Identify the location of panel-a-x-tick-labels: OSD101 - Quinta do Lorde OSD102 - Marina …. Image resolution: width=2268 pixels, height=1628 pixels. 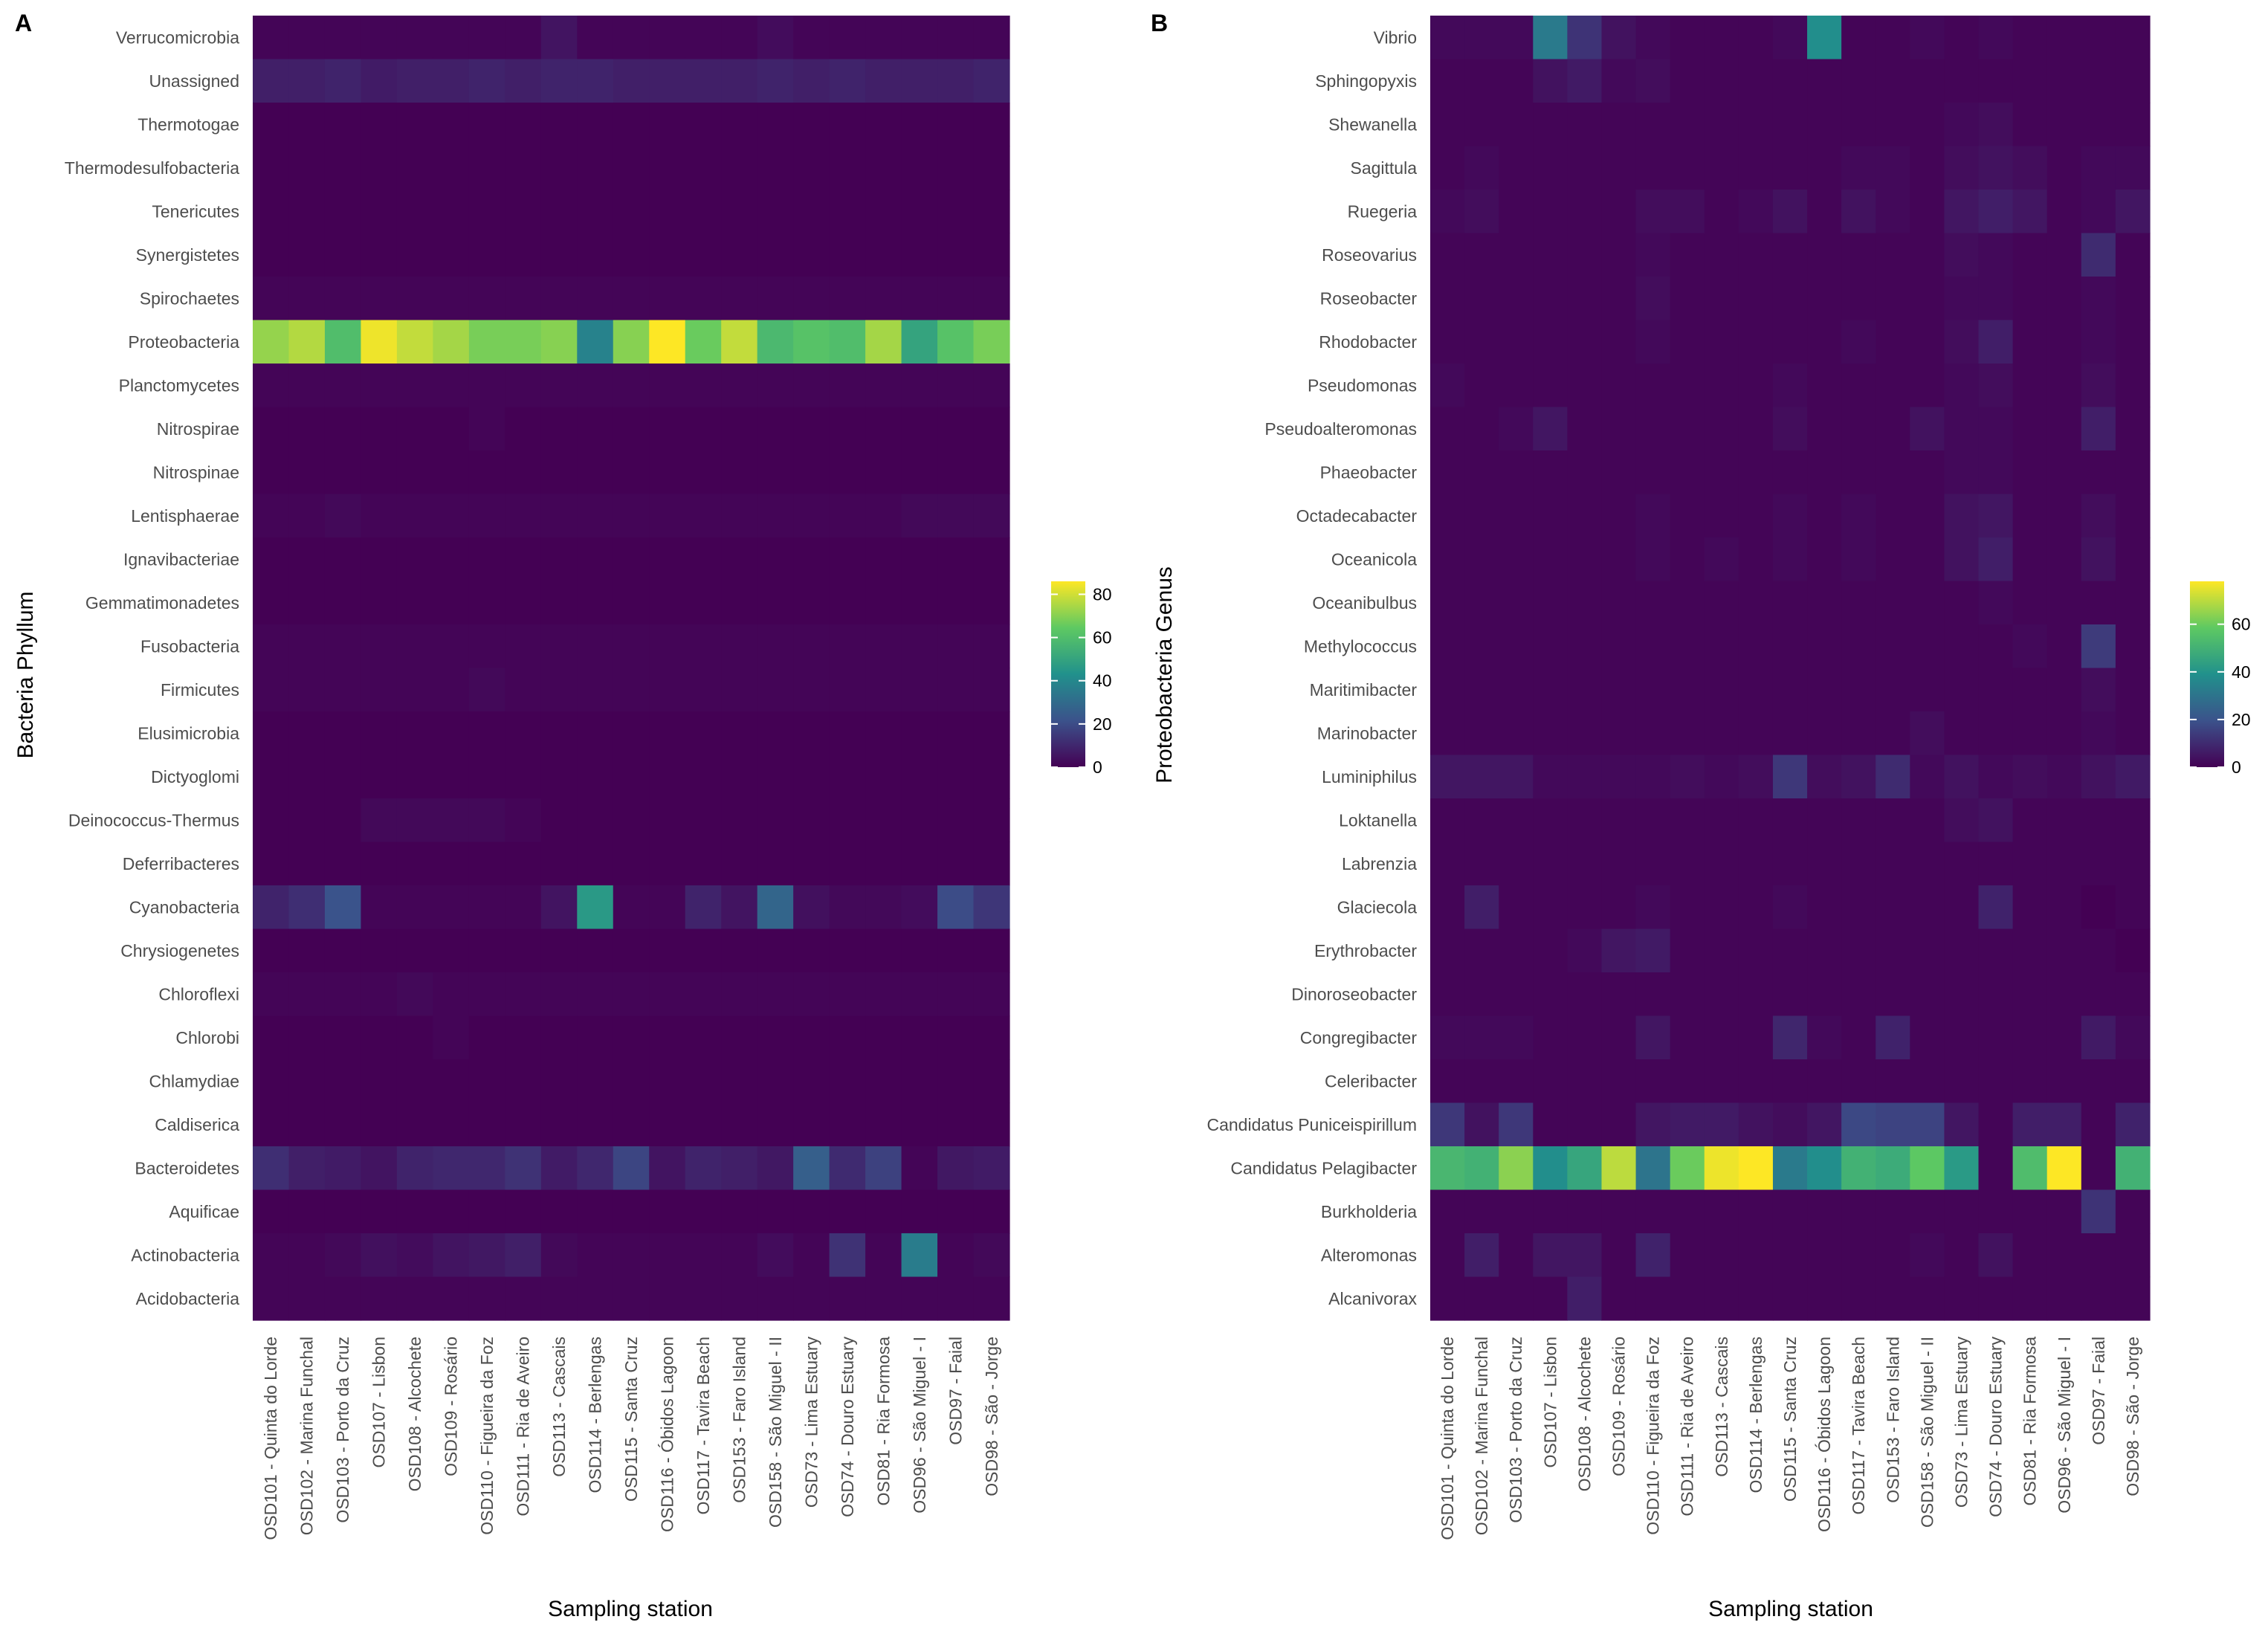
(631, 1439).